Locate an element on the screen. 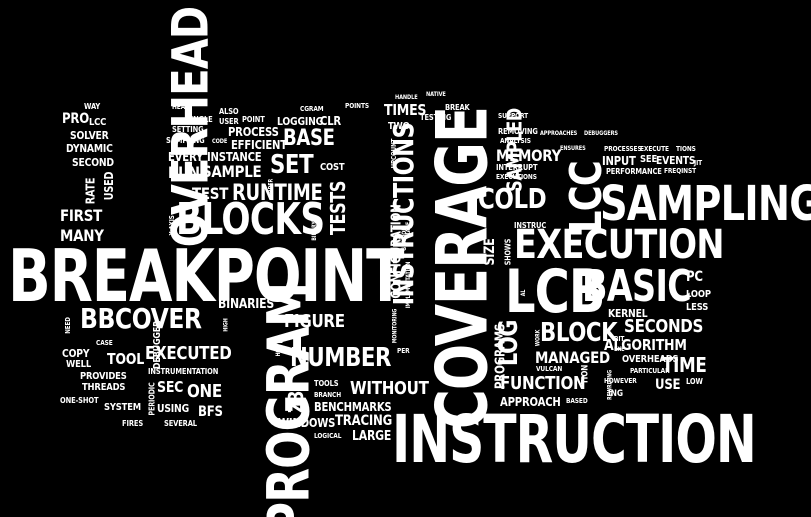 This screenshot has height=517, width=811. word-pro: PRO is located at coordinates (75, 119).